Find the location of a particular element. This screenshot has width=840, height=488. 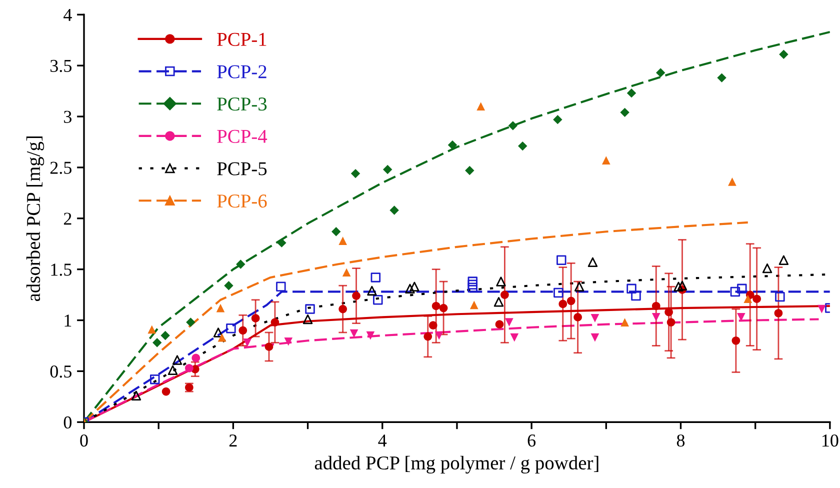

y-tick-label: 3.5 is located at coordinates (61, 66).